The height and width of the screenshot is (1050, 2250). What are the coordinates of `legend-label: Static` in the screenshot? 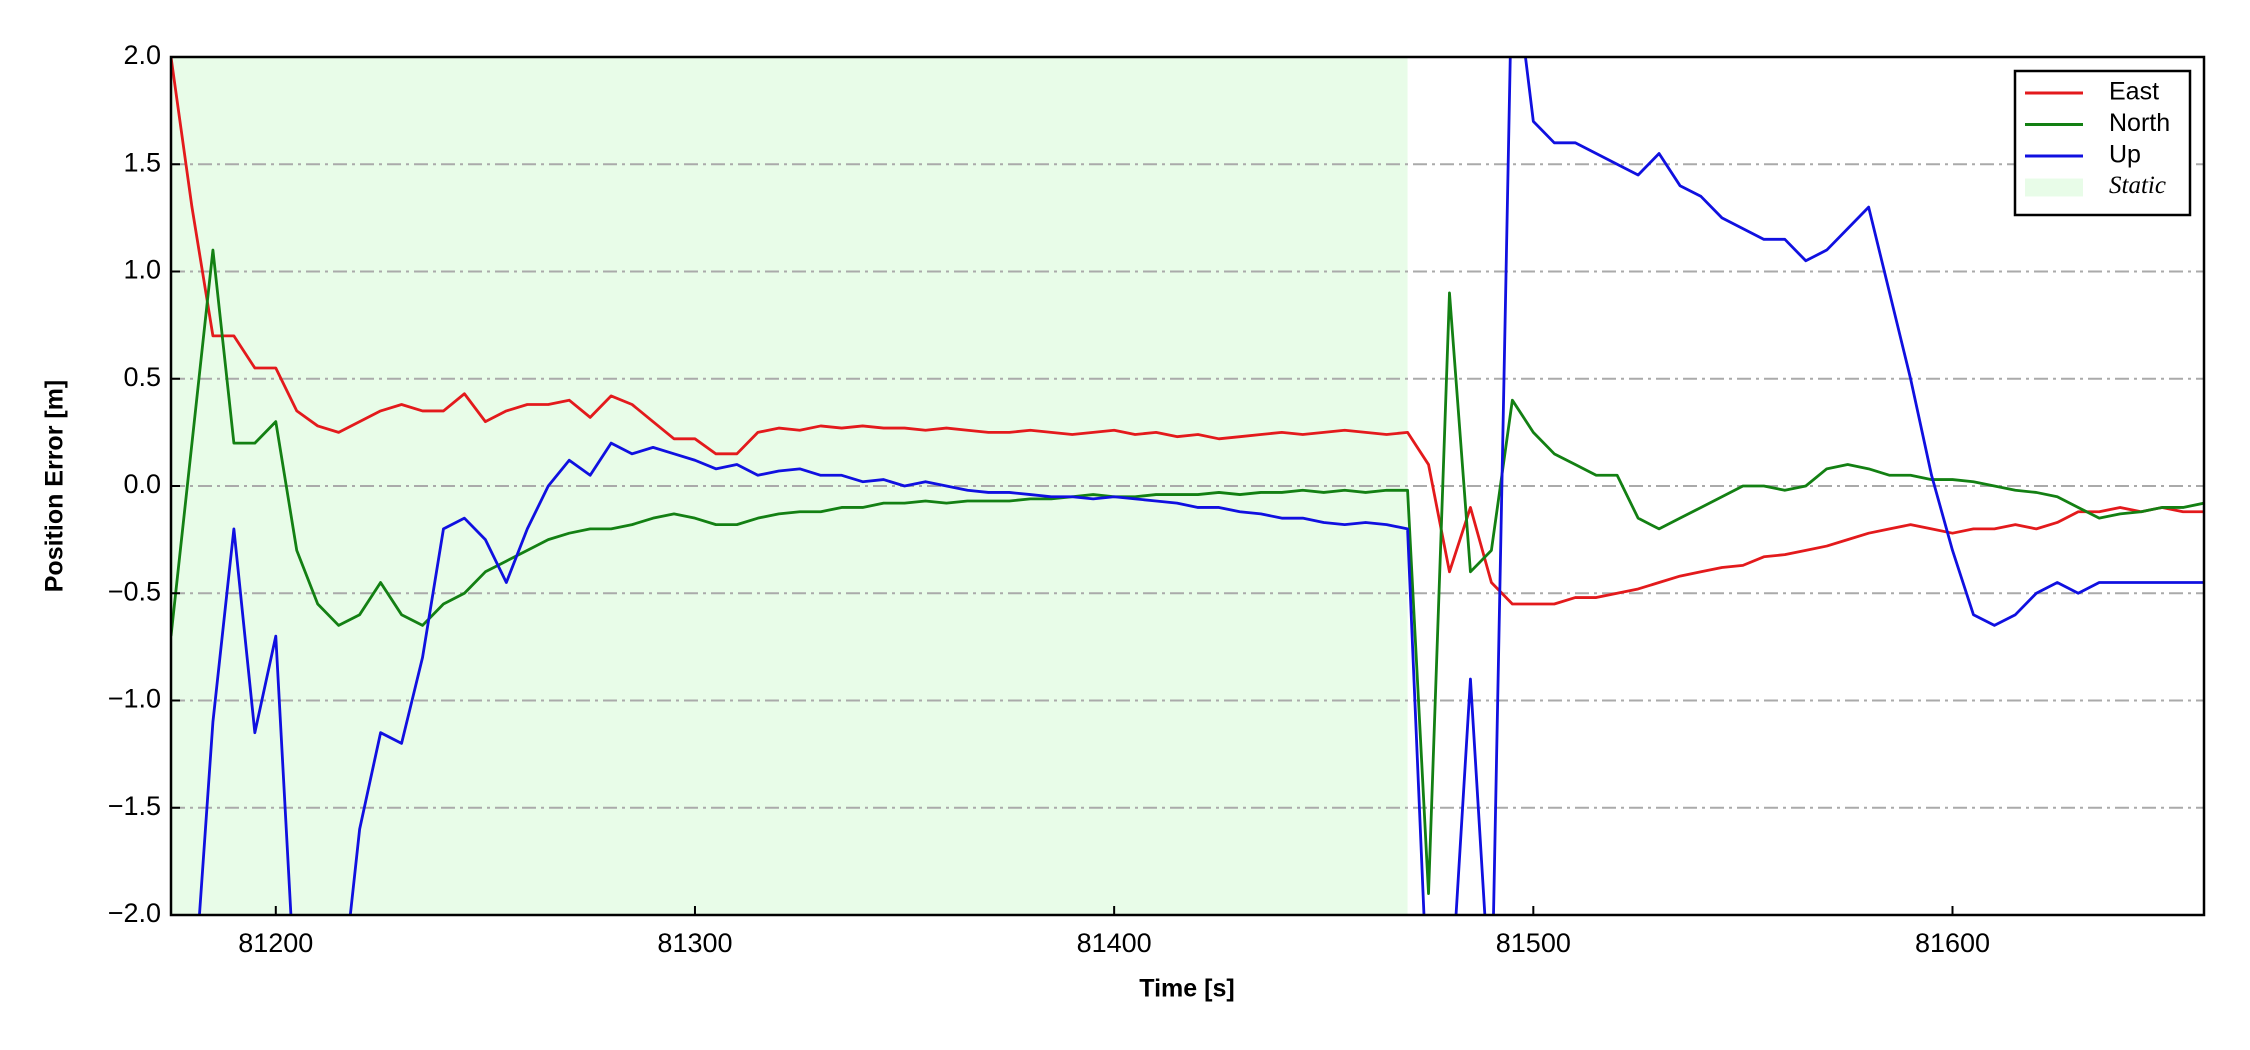 It's located at (2137, 185).